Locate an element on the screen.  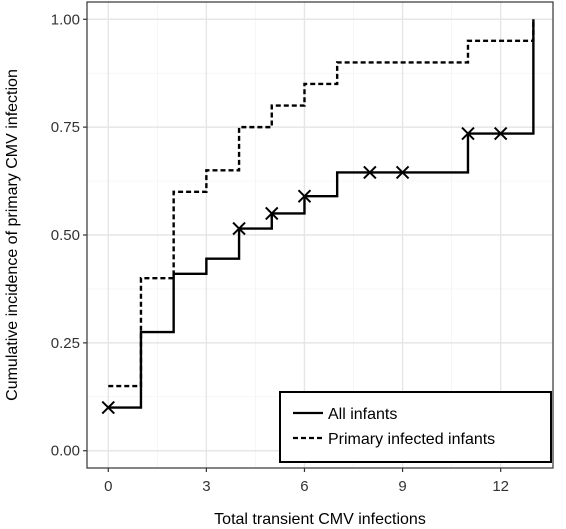
legend: All infants Primary infected infants is located at coordinates (415, 427).